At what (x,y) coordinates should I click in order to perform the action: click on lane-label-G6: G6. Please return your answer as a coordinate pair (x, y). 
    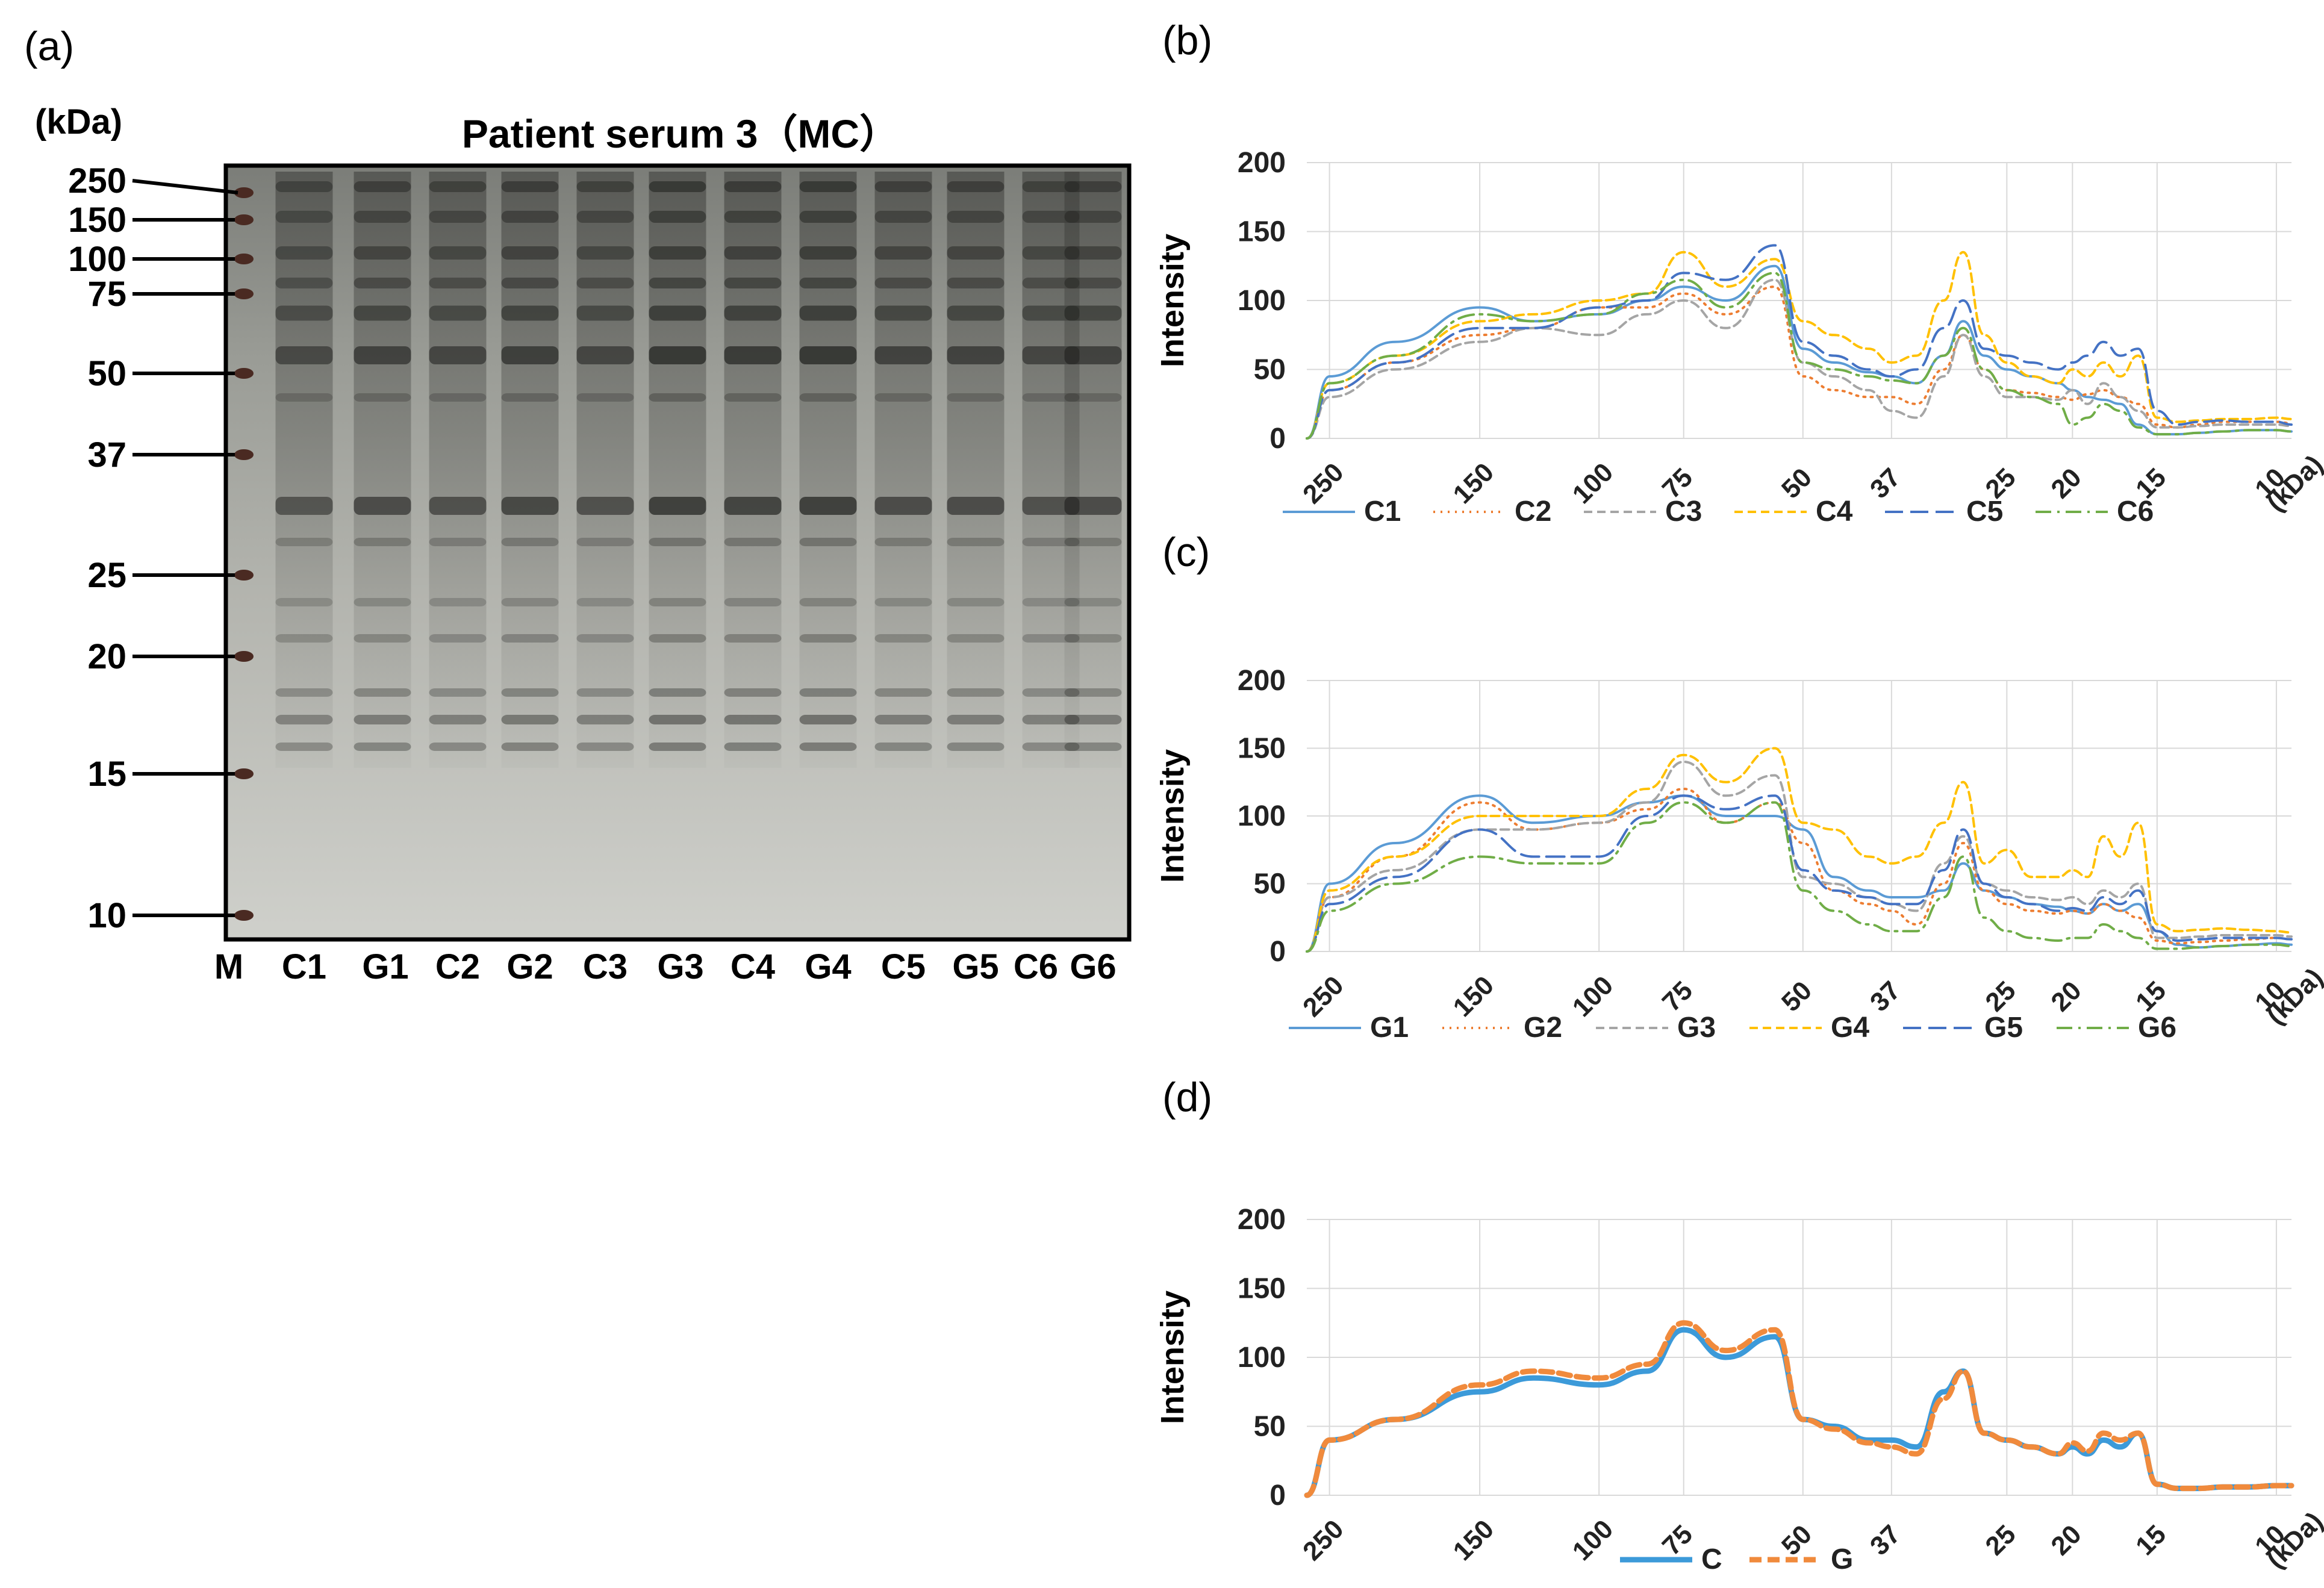
    Looking at the image, I should click on (1093, 966).